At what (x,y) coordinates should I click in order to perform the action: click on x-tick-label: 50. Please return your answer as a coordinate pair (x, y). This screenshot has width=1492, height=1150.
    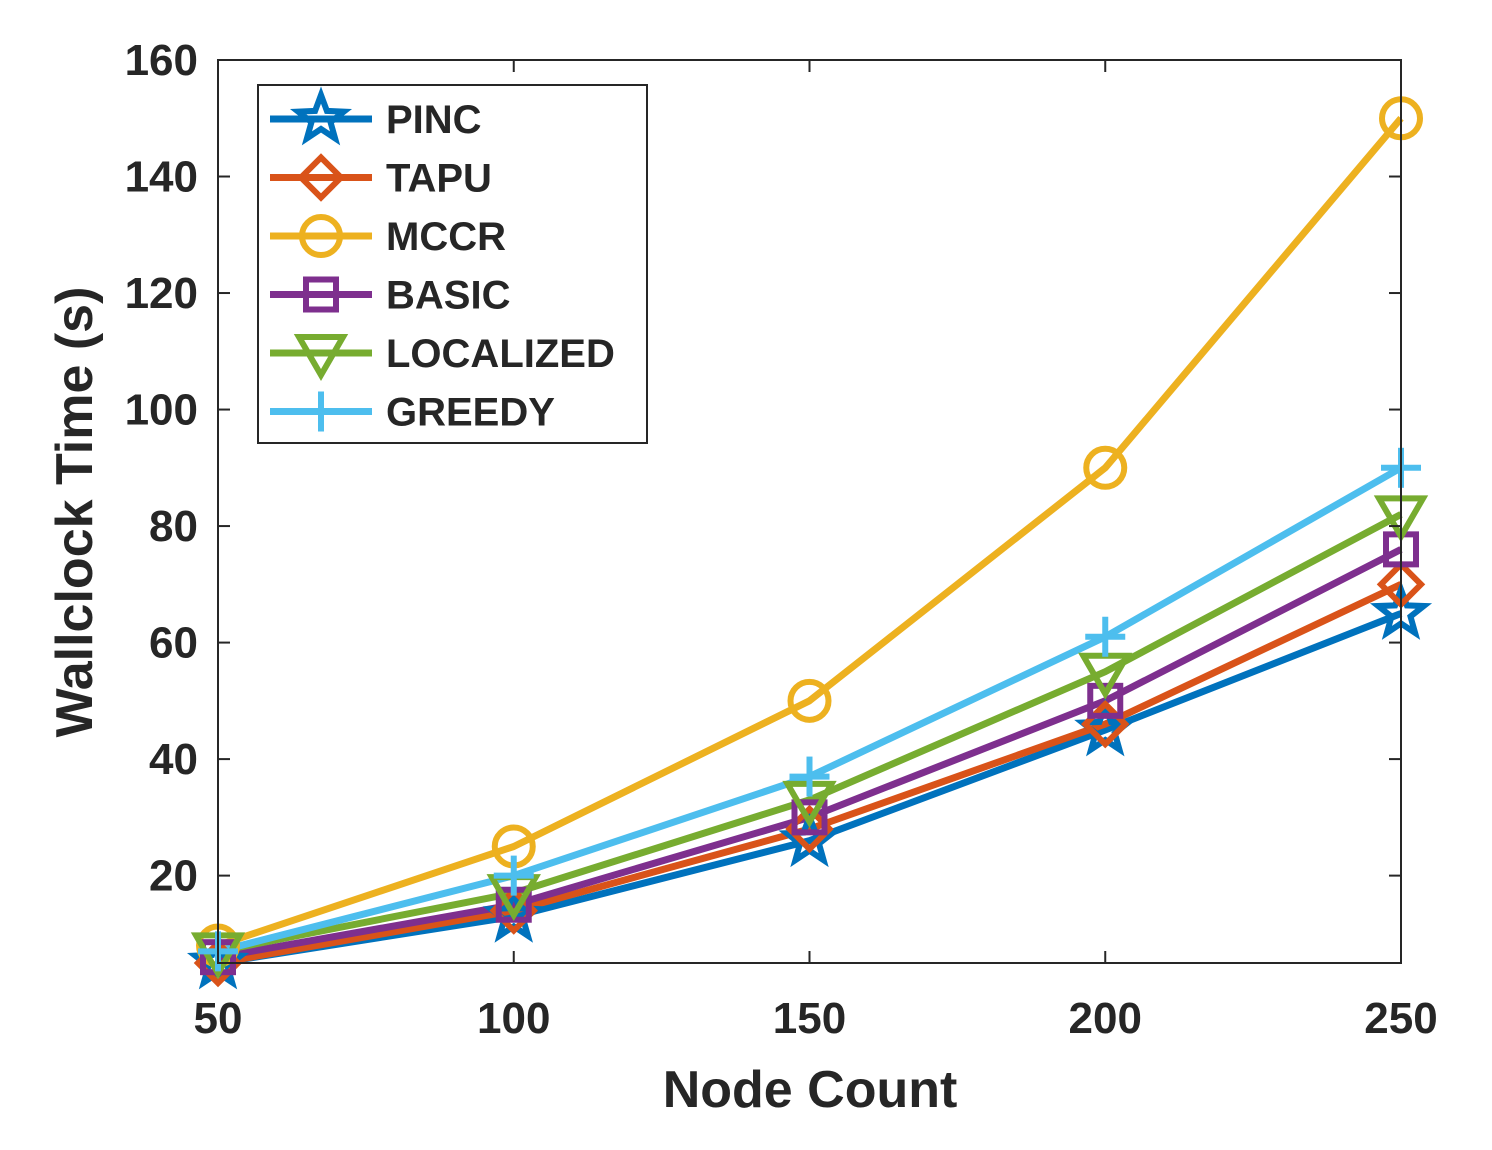
    Looking at the image, I should click on (218, 1018).